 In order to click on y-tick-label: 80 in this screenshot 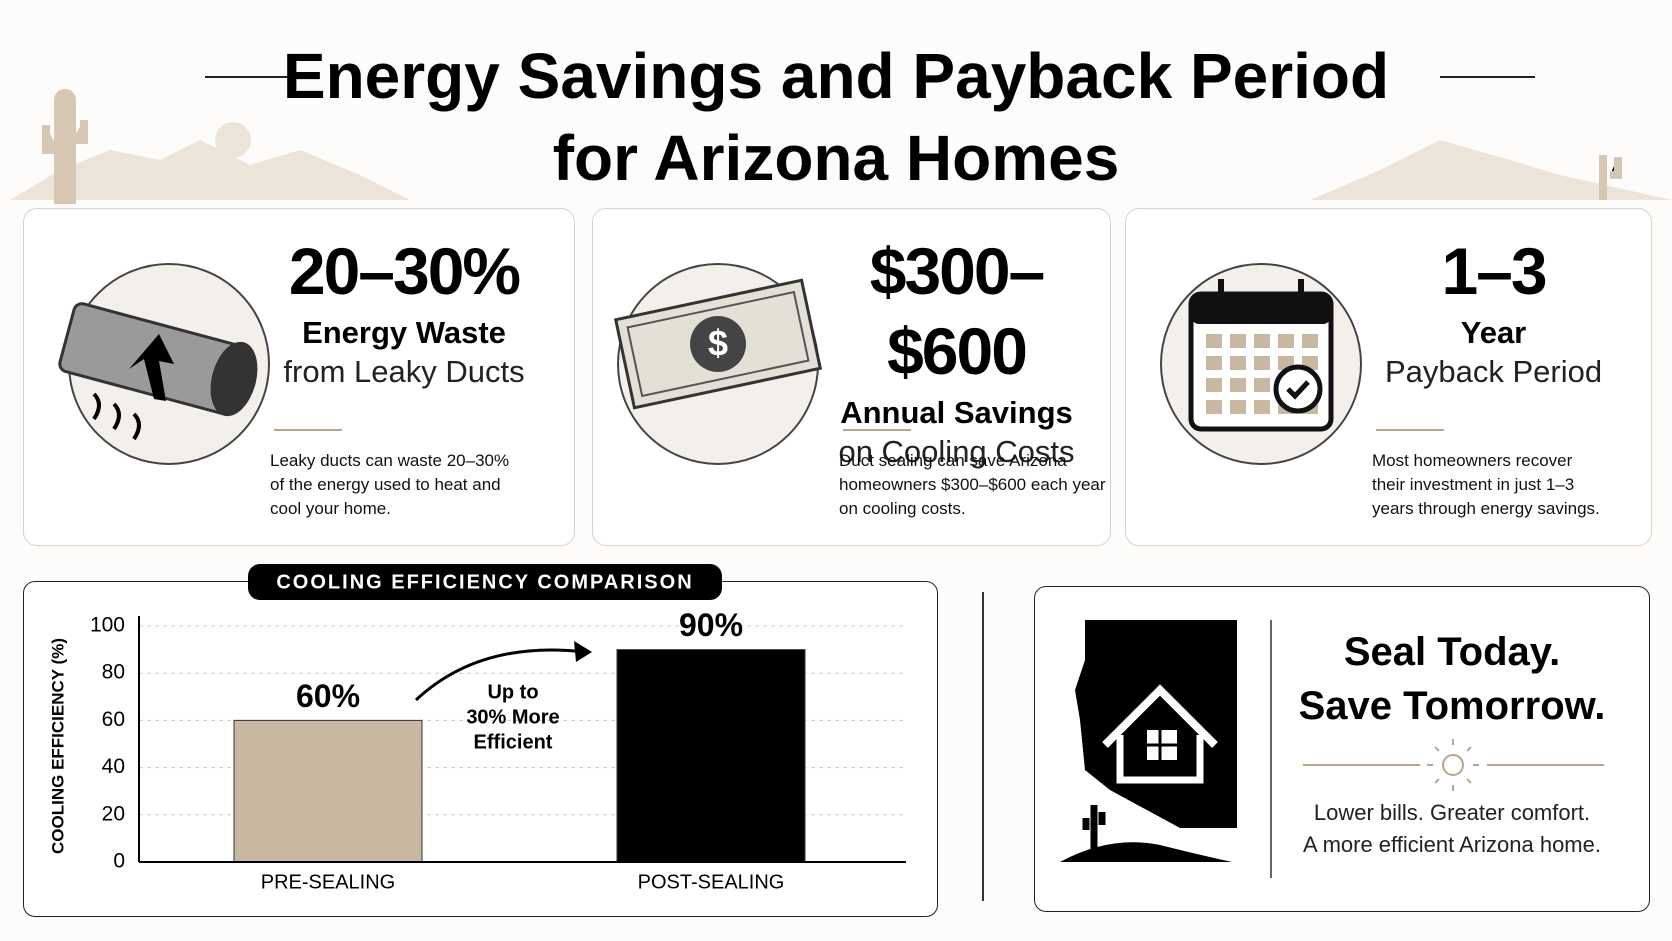, I will do `click(113, 672)`.